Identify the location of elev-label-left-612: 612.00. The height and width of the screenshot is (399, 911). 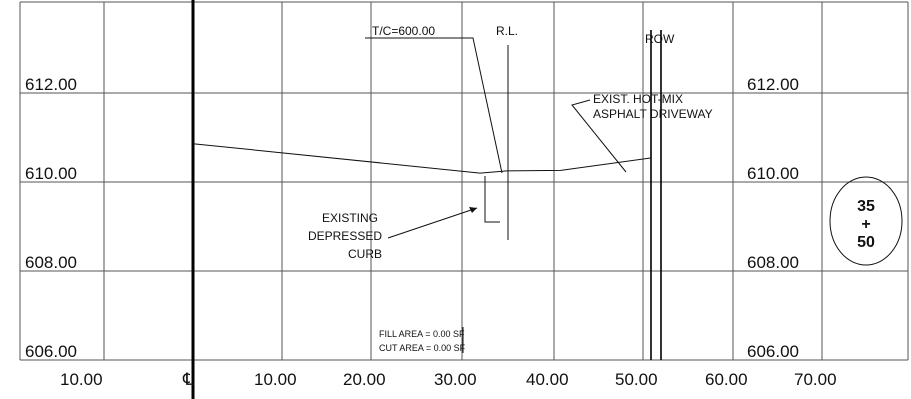
(51, 84).